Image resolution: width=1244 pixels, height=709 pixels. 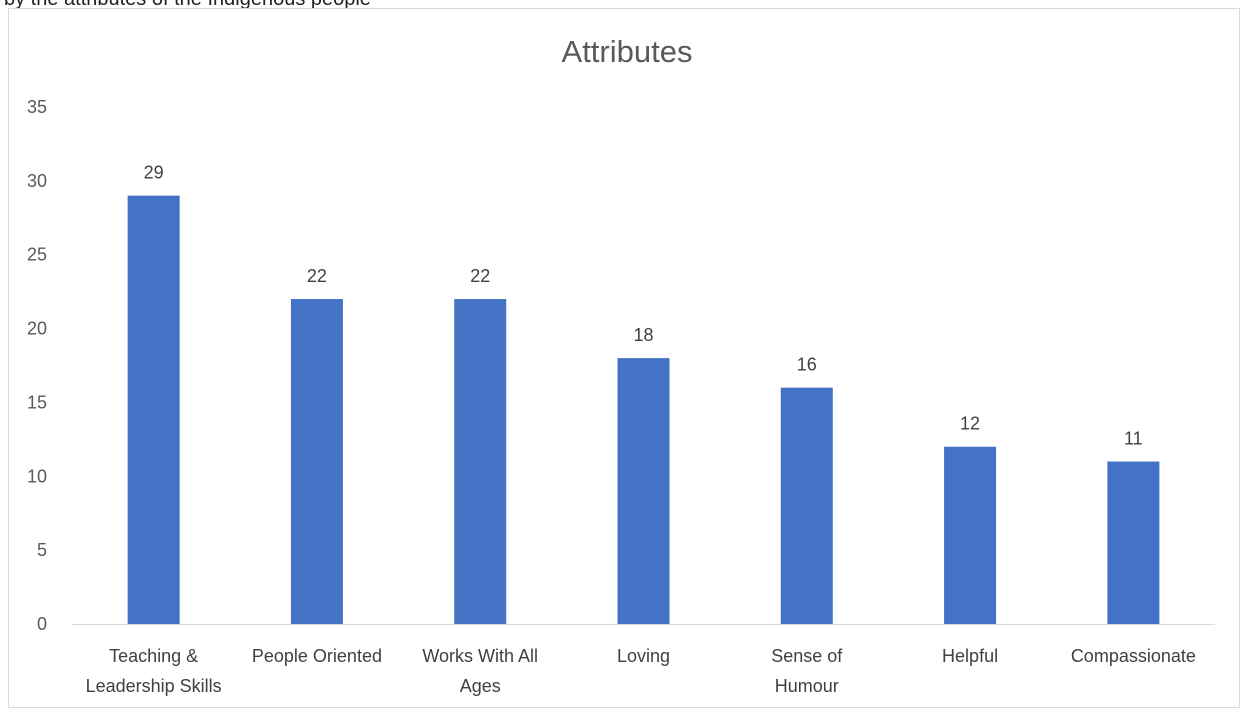 What do you see at coordinates (627, 51) in the screenshot?
I see `chart-title: Attributes` at bounding box center [627, 51].